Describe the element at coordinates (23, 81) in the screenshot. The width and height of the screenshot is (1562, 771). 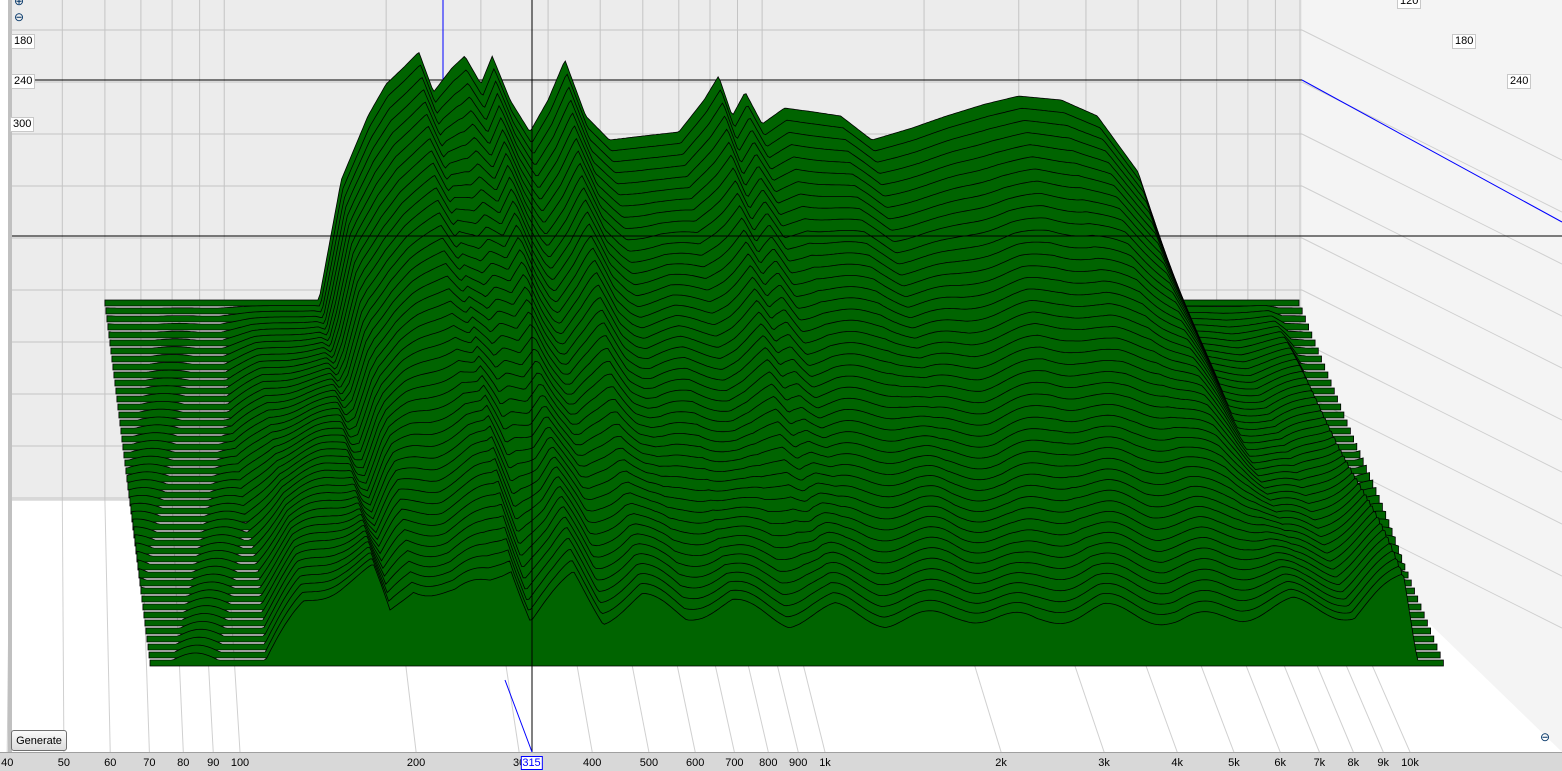
I see `time-label-left: 240` at that location.